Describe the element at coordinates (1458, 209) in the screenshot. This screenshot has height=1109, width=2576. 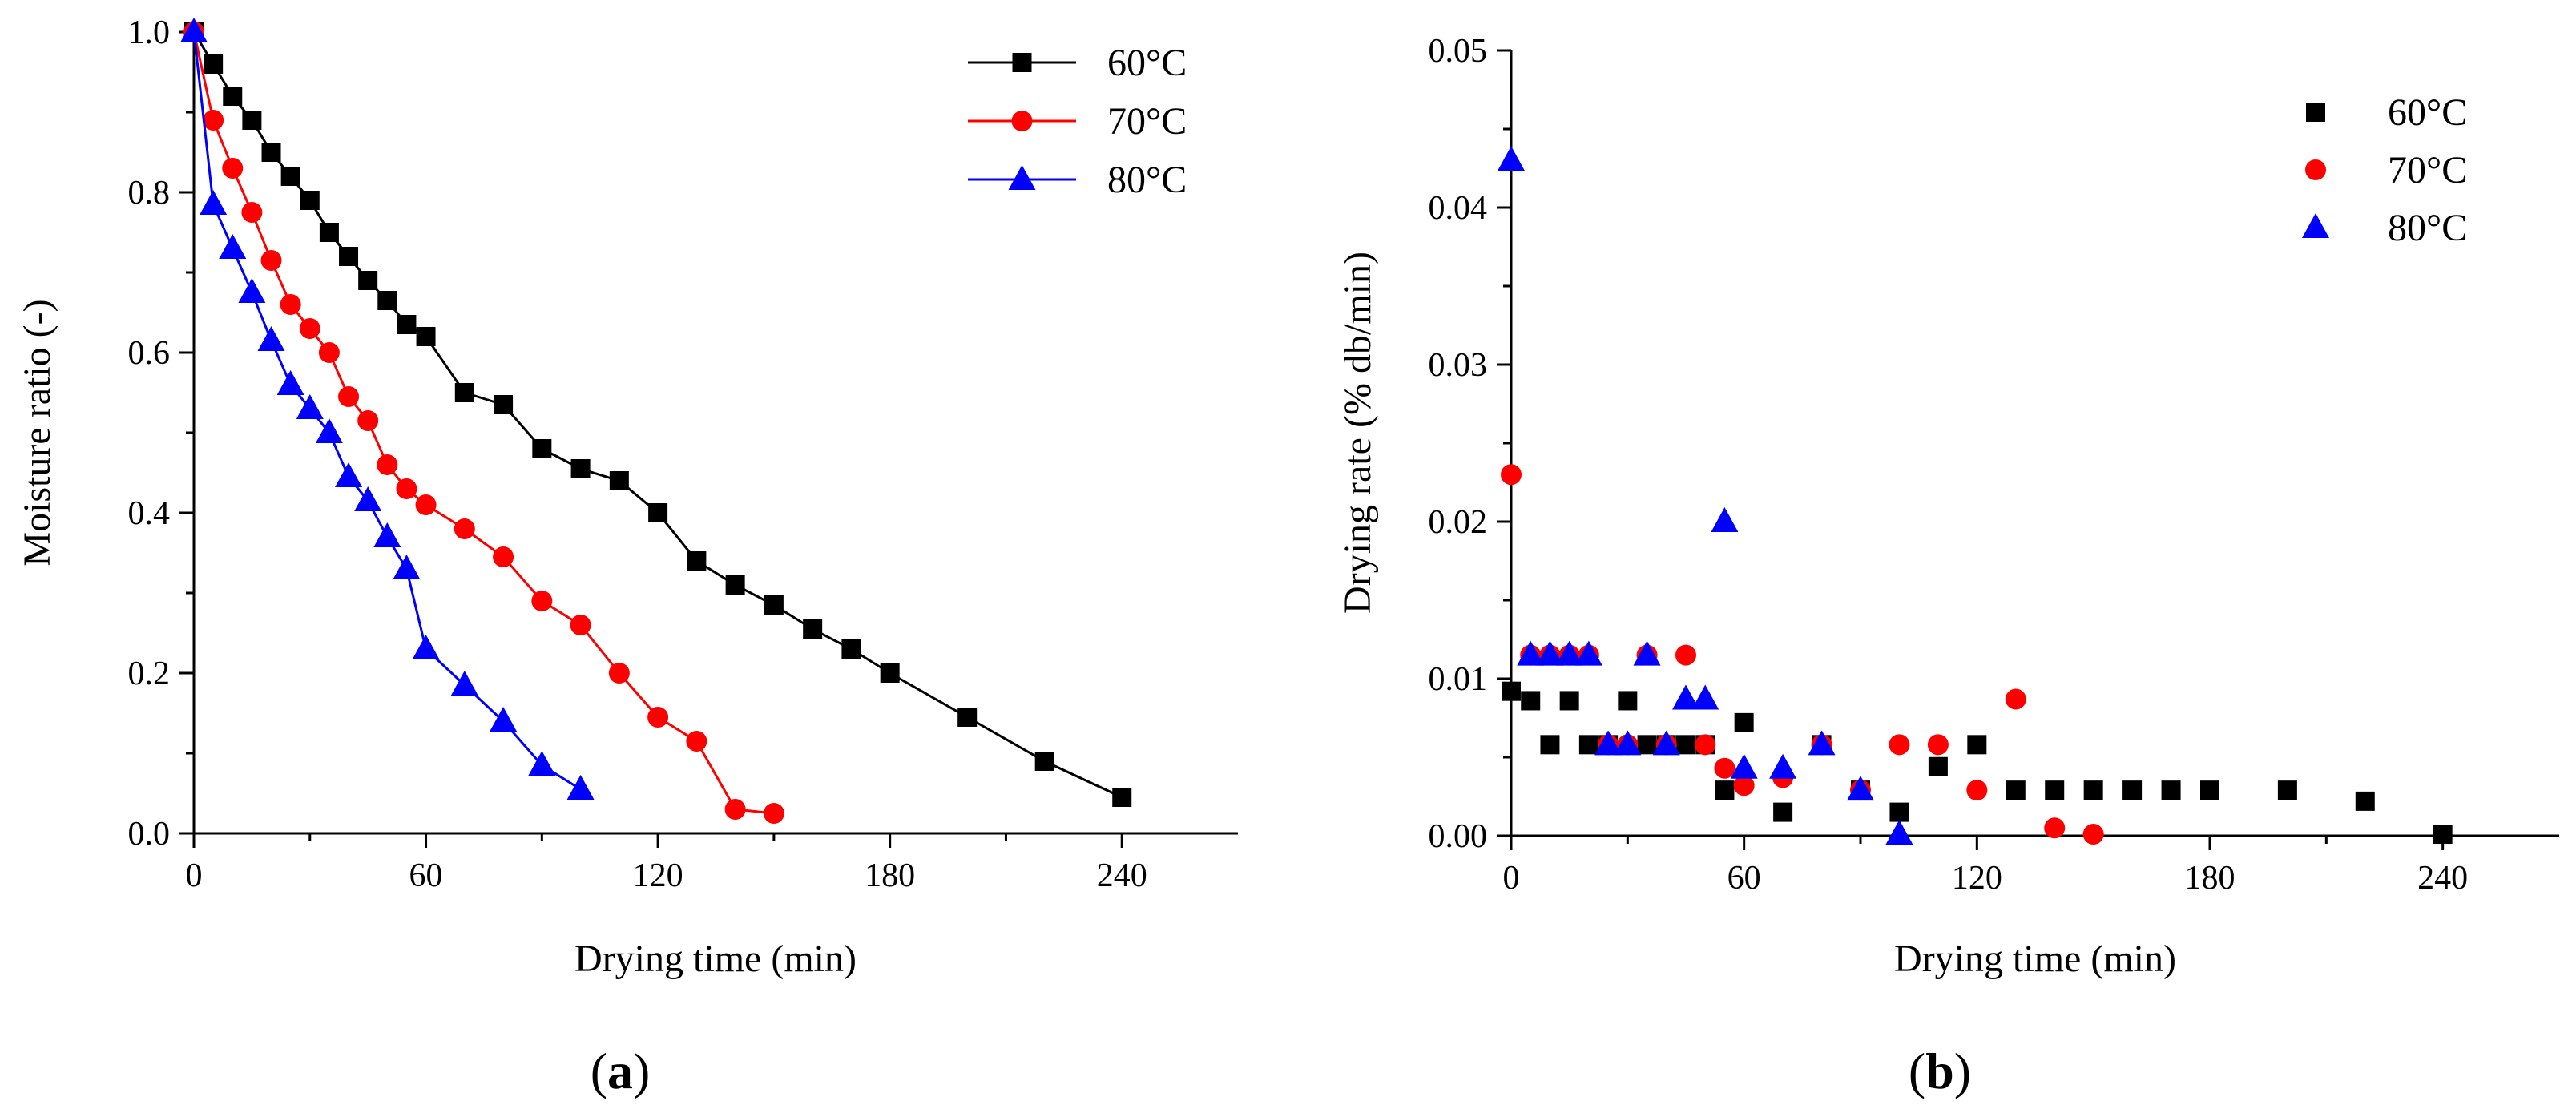
I see `y-tick-label: 0.04` at that location.